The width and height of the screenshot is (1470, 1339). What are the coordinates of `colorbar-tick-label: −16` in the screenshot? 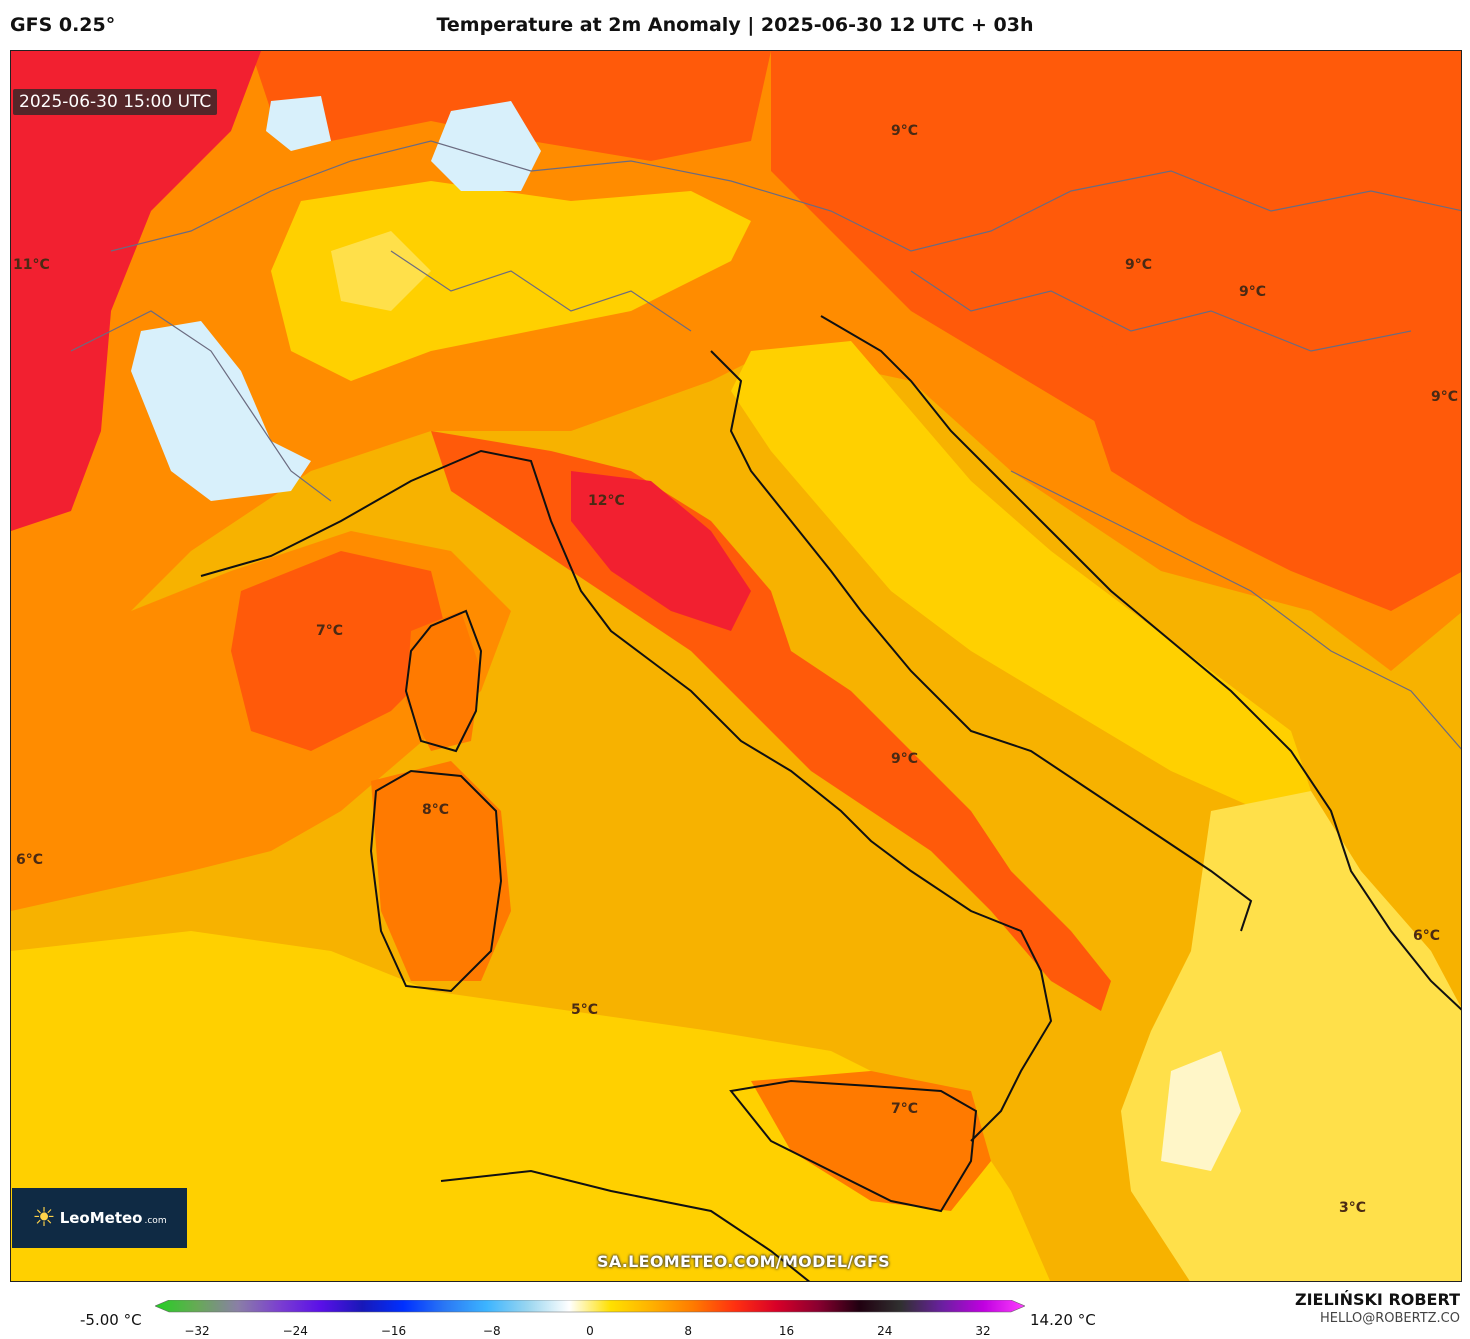 It's located at (393, 1331).